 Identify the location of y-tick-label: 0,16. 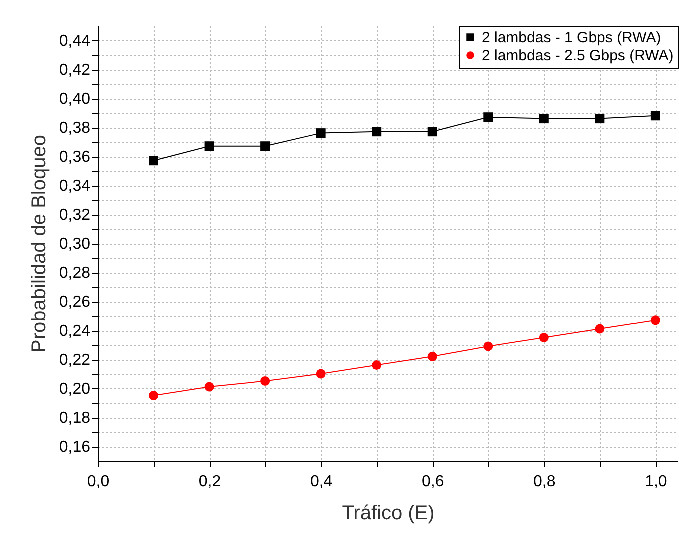
(75, 447).